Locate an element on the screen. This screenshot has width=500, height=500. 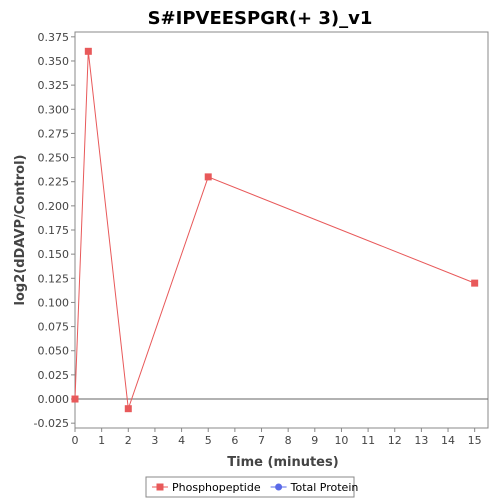
y-tick-label: 0.175 is located at coordinates (54, 230).